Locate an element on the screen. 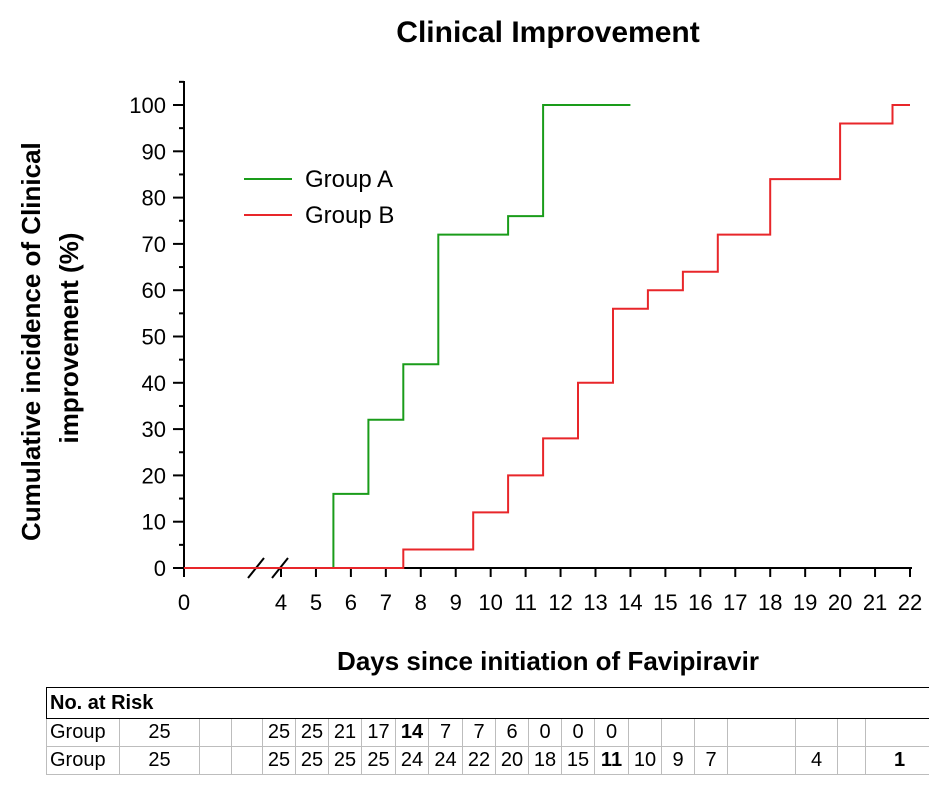 Image resolution: width=929 pixels, height=795 pixels. x-axis-title: Days since initiation of Favipiravir is located at coordinates (548, 661).